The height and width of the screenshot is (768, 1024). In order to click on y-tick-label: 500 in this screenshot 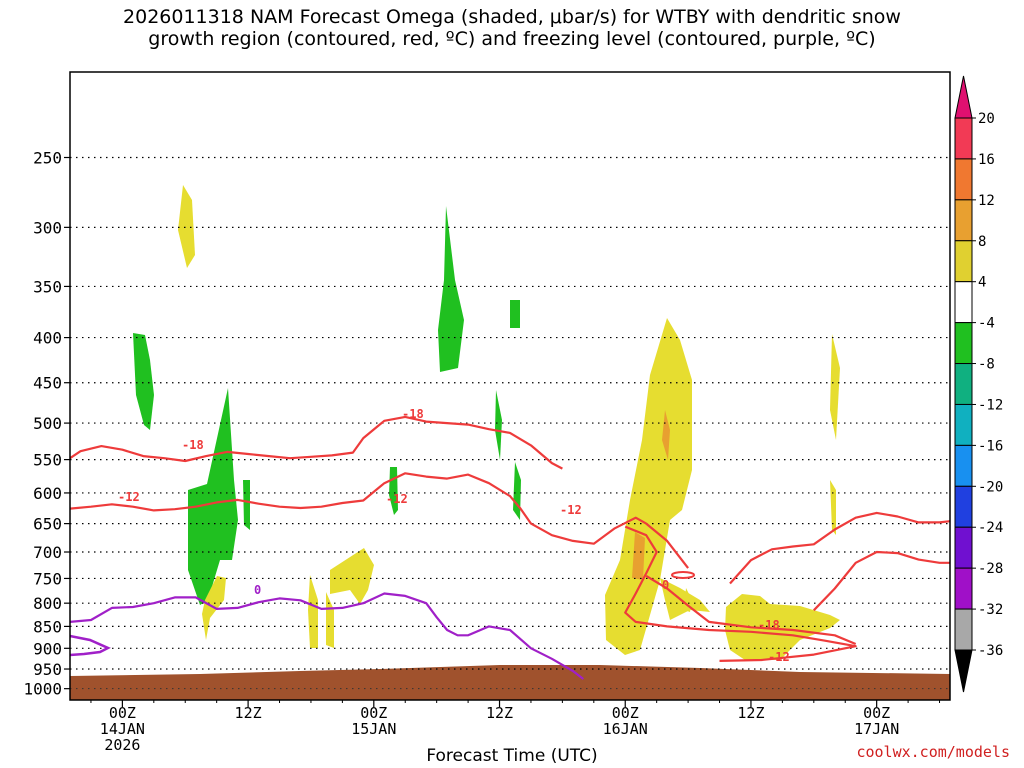, I will do `click(47, 423)`.